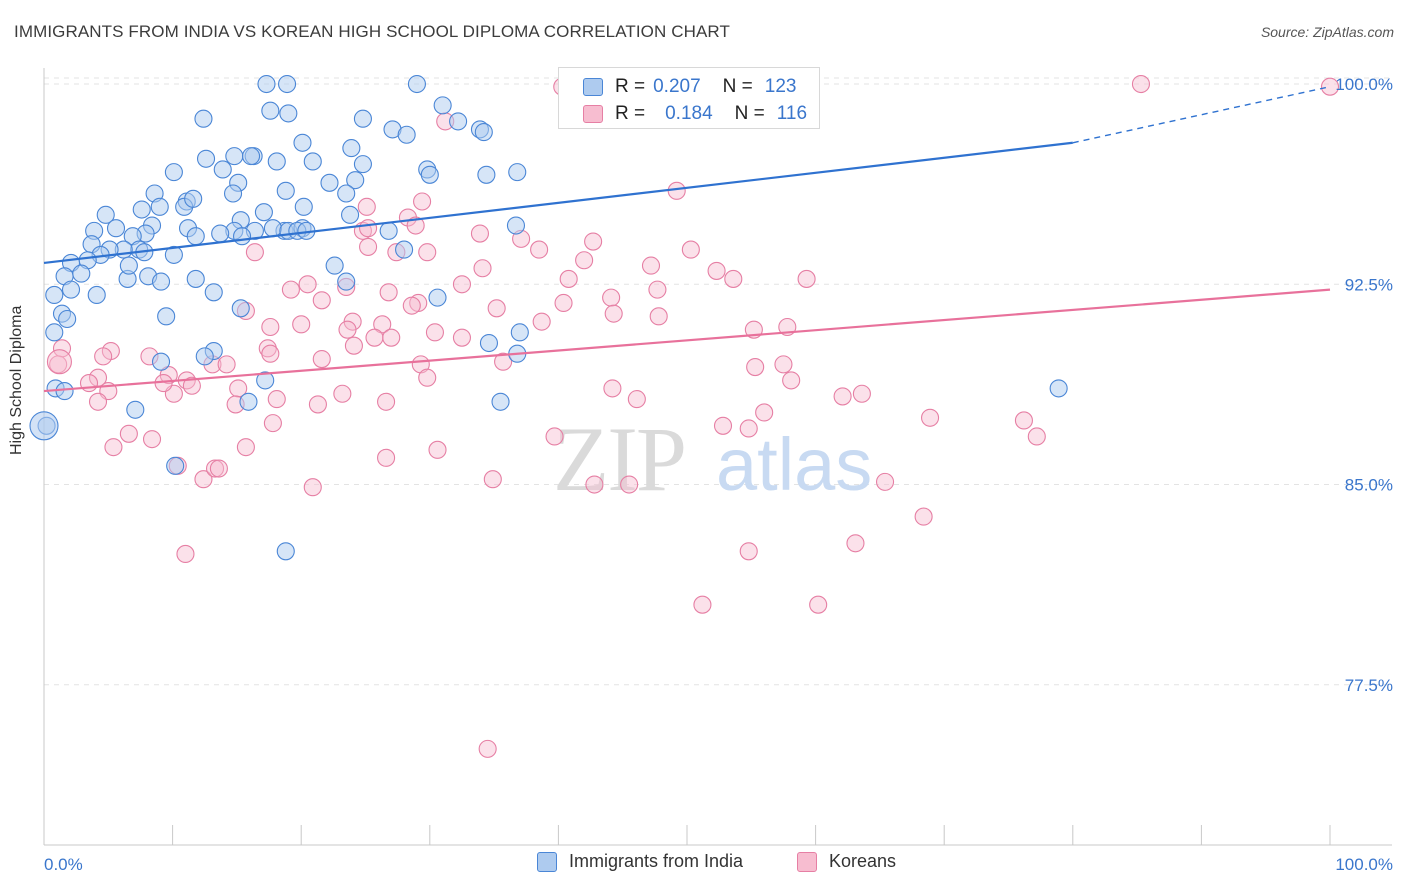 This screenshot has height=892, width=1406. Describe the element at coordinates (547, 861) in the screenshot. I see `india-legend-swatch` at that location.